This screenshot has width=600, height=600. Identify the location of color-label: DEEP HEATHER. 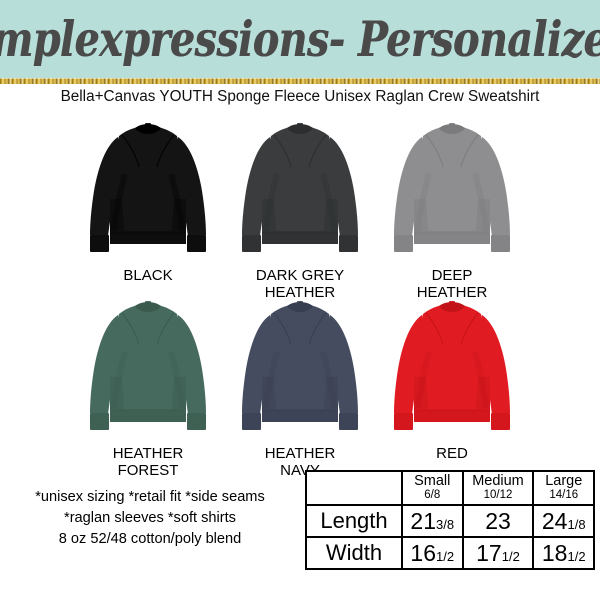
(452, 284).